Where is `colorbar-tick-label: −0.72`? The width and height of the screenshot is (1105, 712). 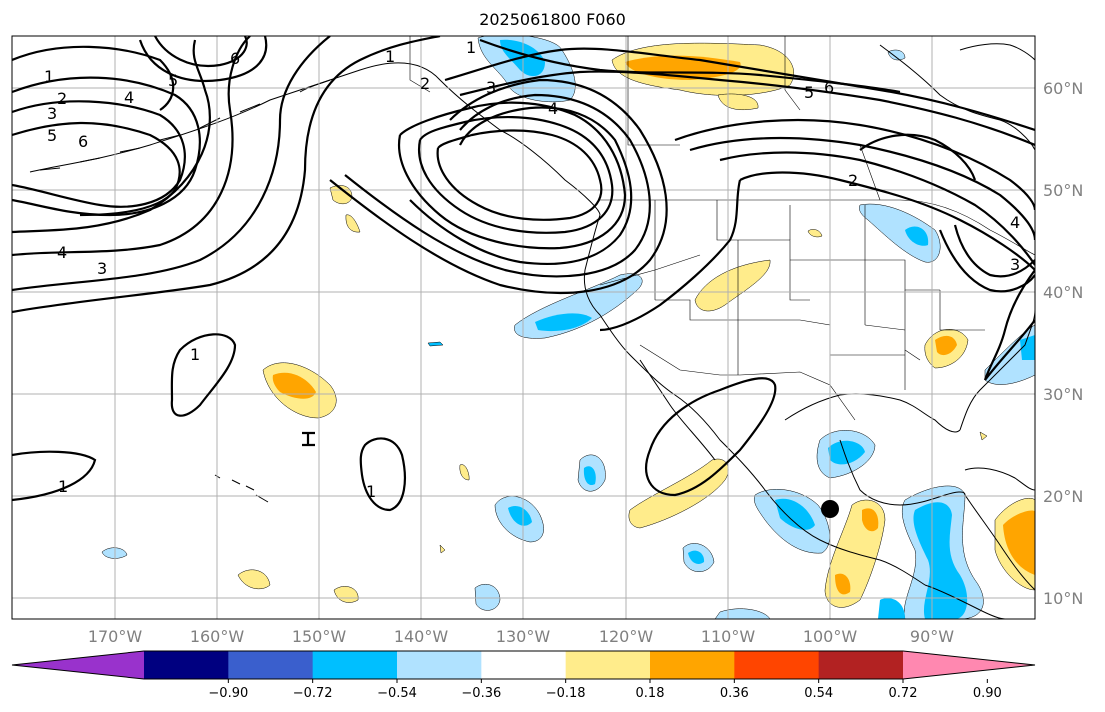
colorbar-tick-label: −0.72 is located at coordinates (313, 693).